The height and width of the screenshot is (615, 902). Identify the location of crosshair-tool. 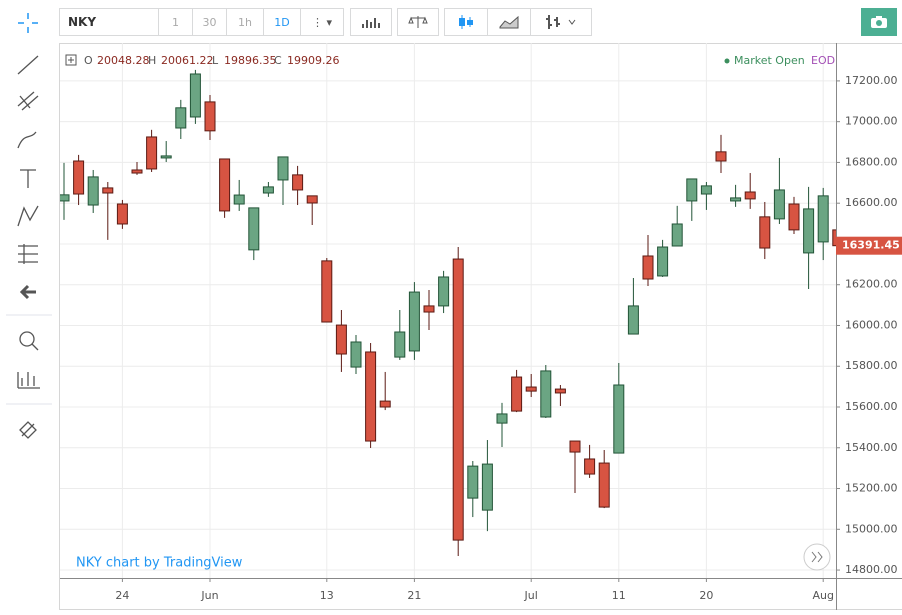
(28, 23).